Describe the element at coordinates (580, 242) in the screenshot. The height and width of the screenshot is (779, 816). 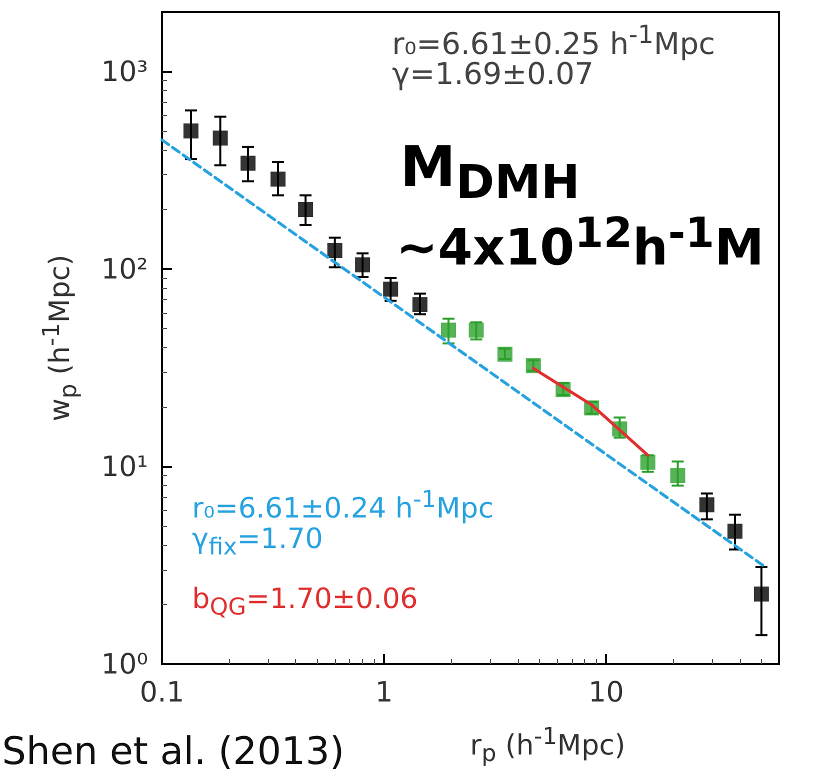
I see `annotation: ~4x10$^{12}$h$^{-1}$M` at that location.